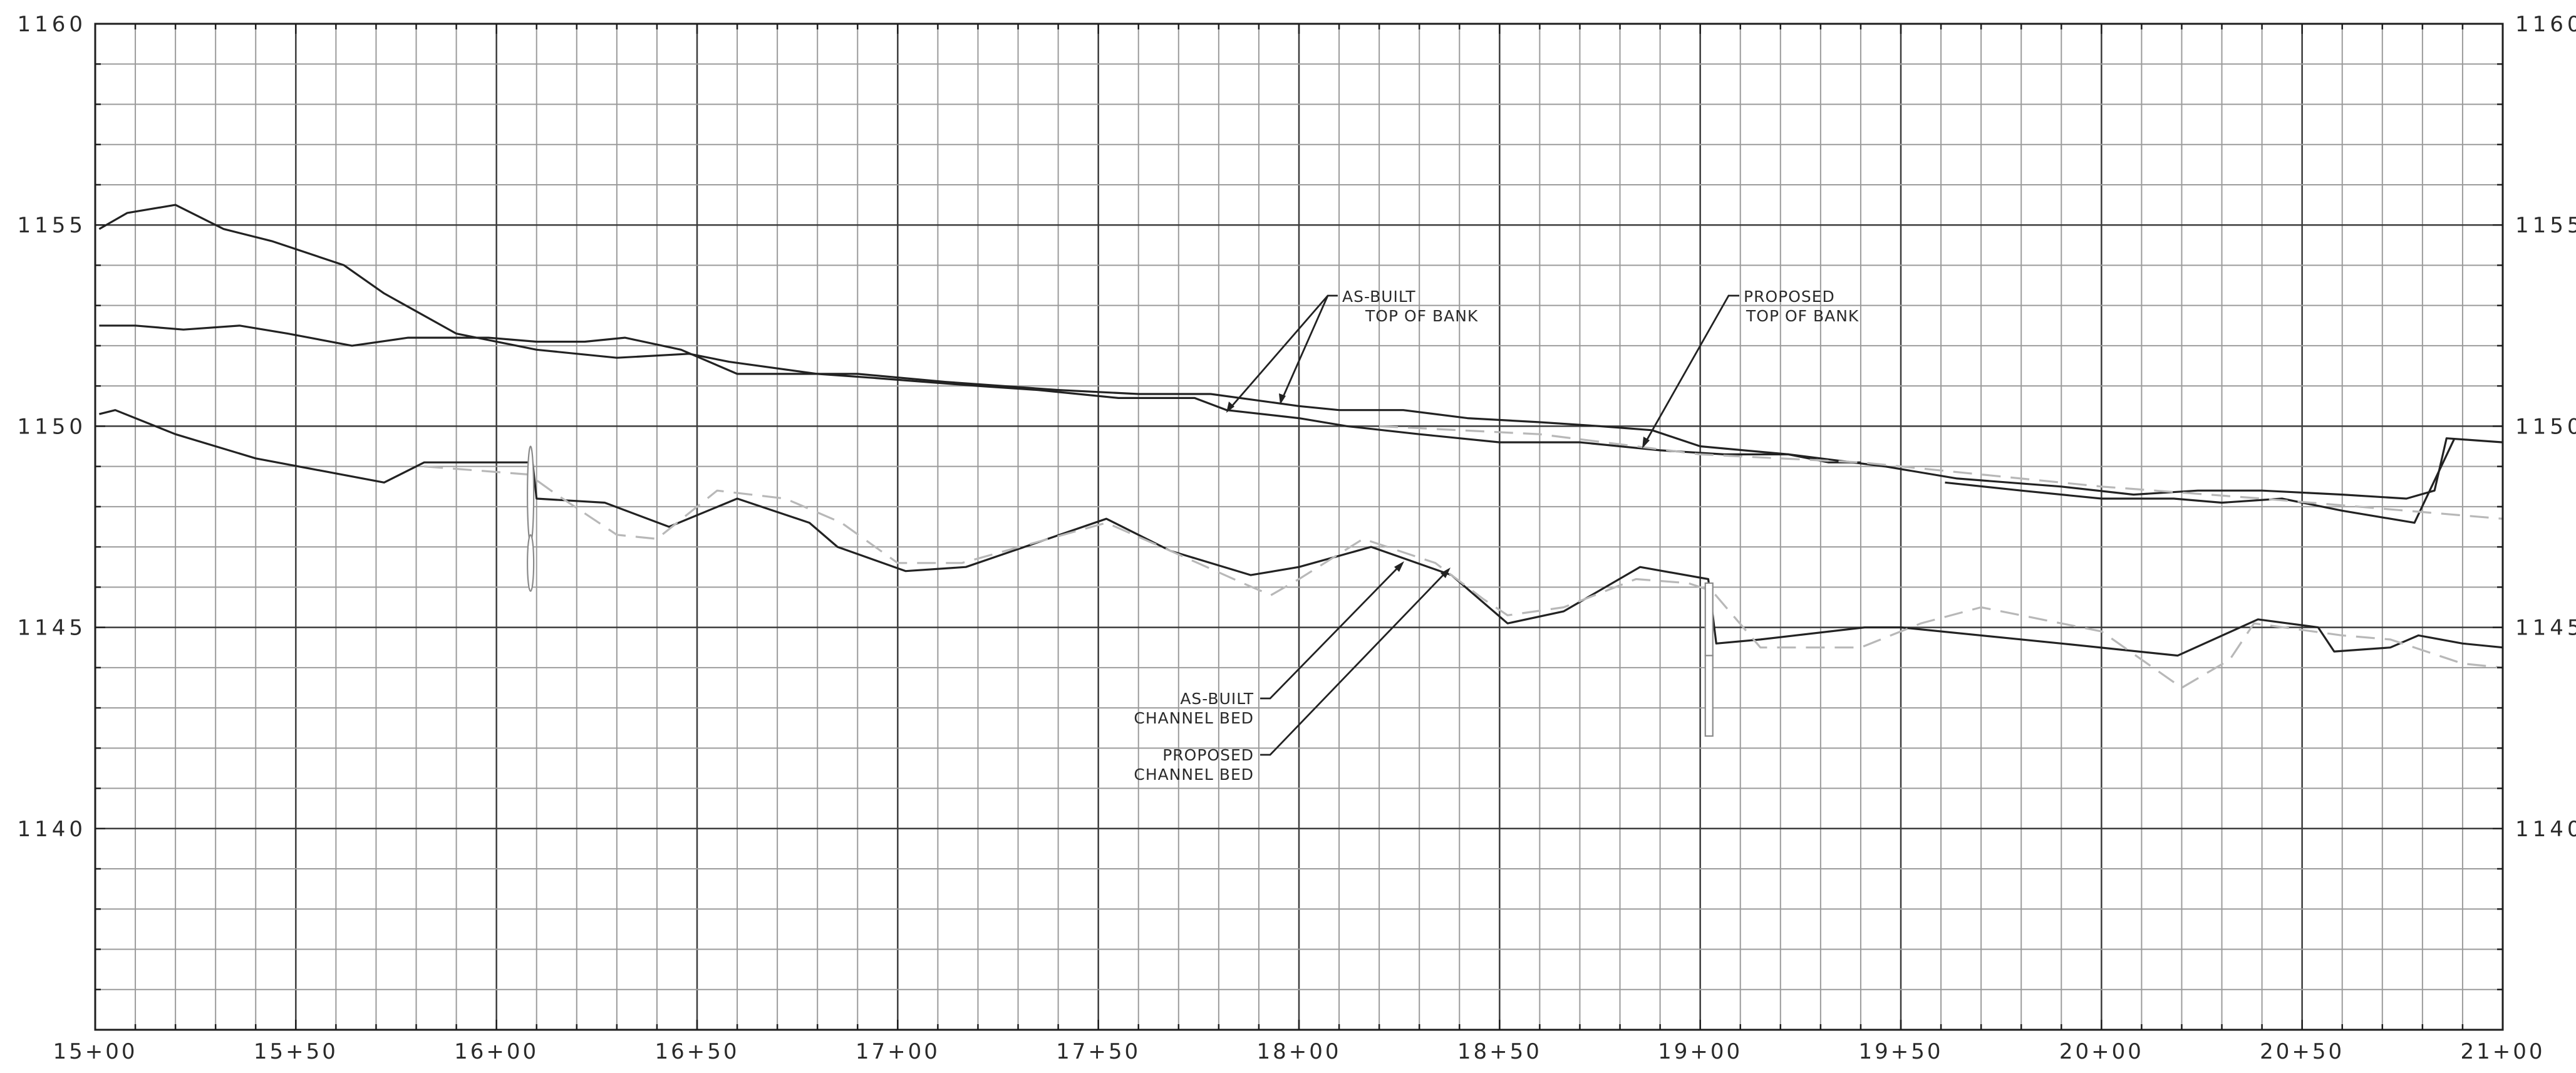 Image resolution: width=2576 pixels, height=1073 pixels. What do you see at coordinates (296, 1051) in the screenshot?
I see `x-tick-label: 15+50` at bounding box center [296, 1051].